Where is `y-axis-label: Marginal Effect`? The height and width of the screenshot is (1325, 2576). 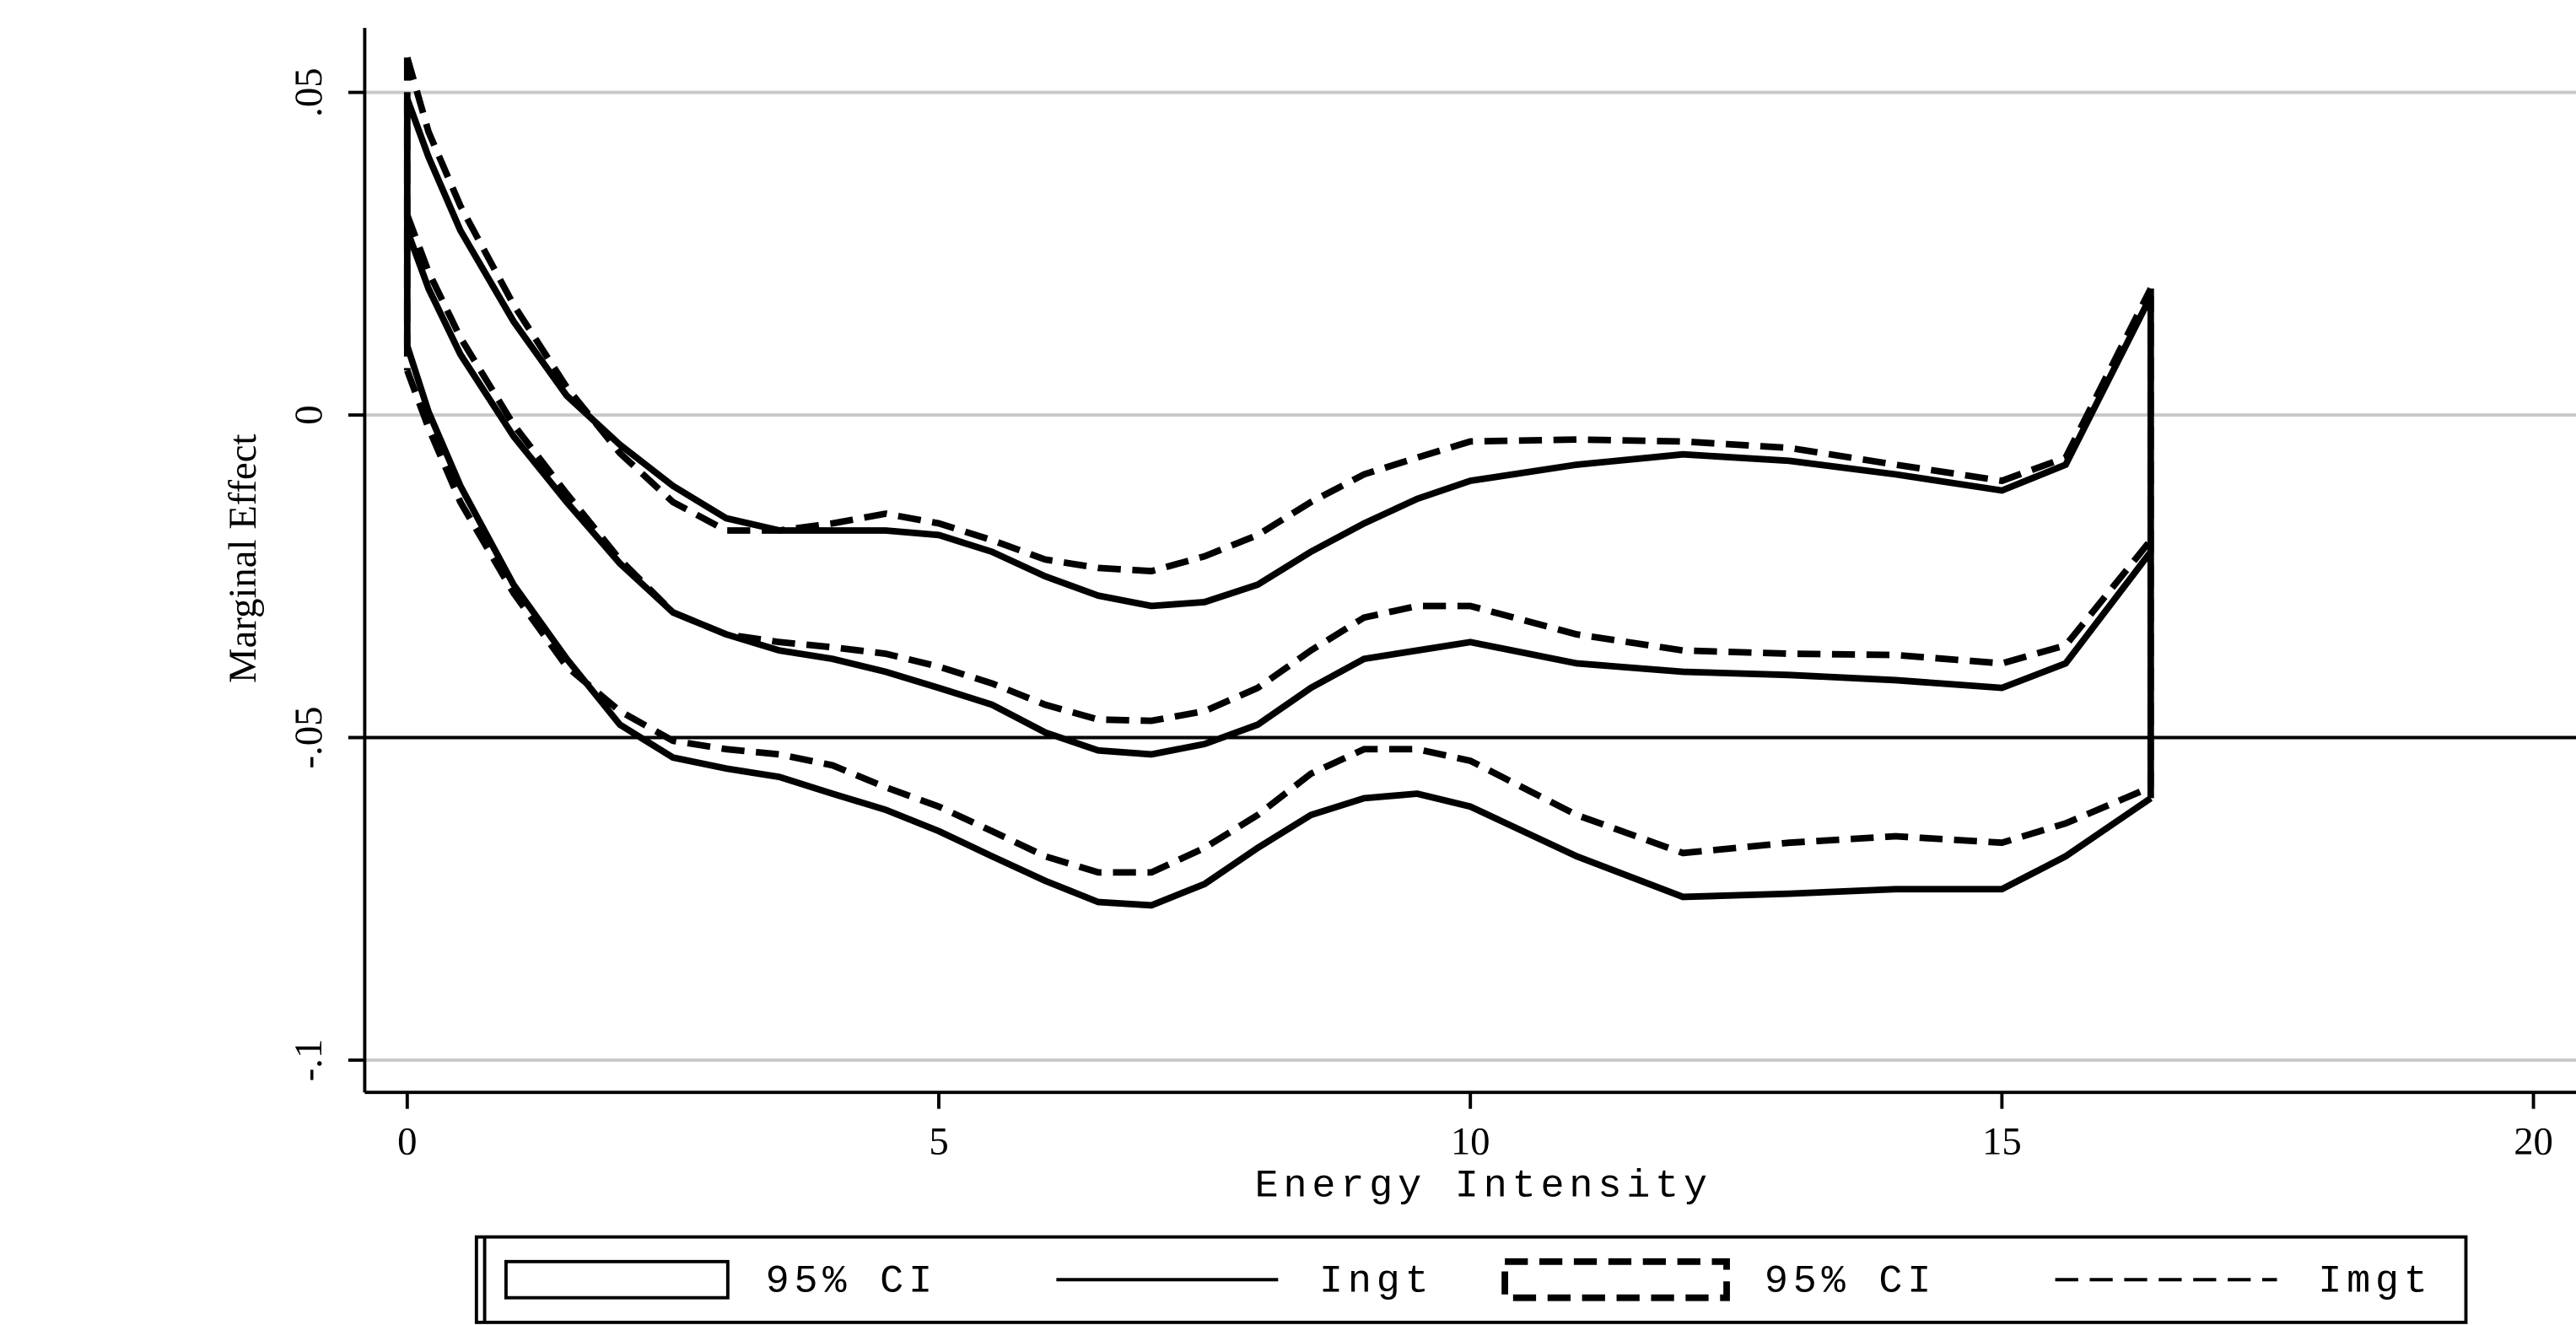 y-axis-label: Marginal Effect is located at coordinates (243, 558).